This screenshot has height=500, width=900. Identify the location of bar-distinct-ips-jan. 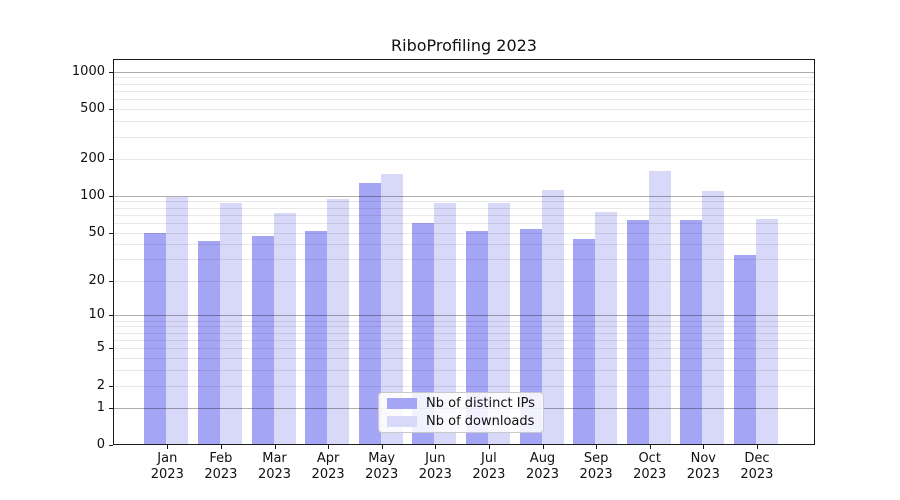
(155, 338).